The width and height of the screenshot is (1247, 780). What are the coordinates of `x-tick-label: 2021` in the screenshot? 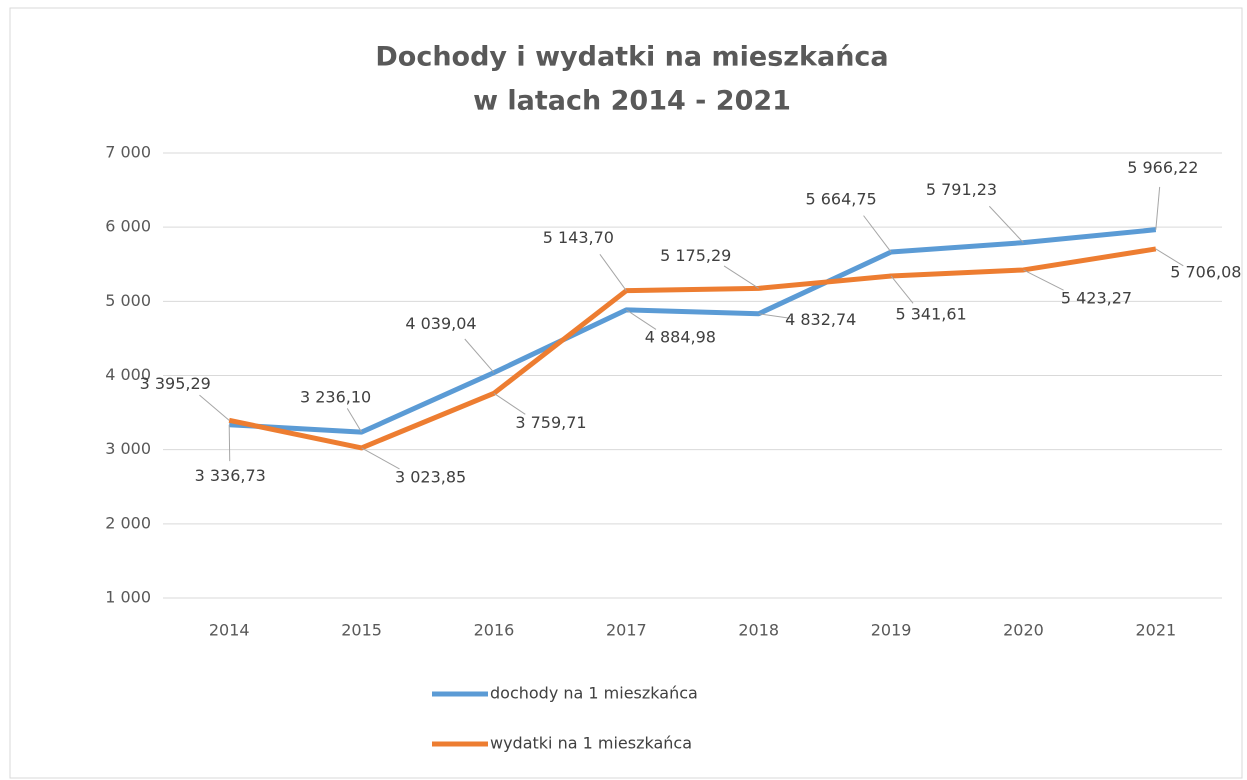 It's located at (1155, 630).